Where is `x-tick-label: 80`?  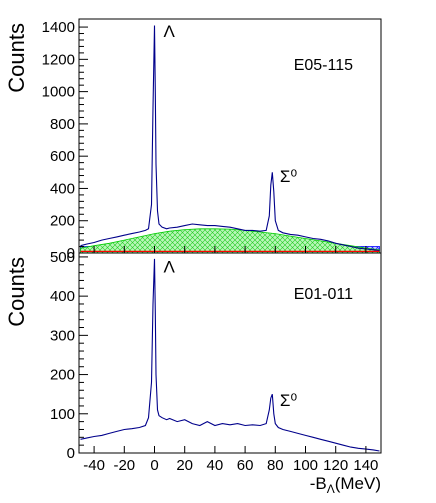
x-tick-label: 80 is located at coordinates (275, 465).